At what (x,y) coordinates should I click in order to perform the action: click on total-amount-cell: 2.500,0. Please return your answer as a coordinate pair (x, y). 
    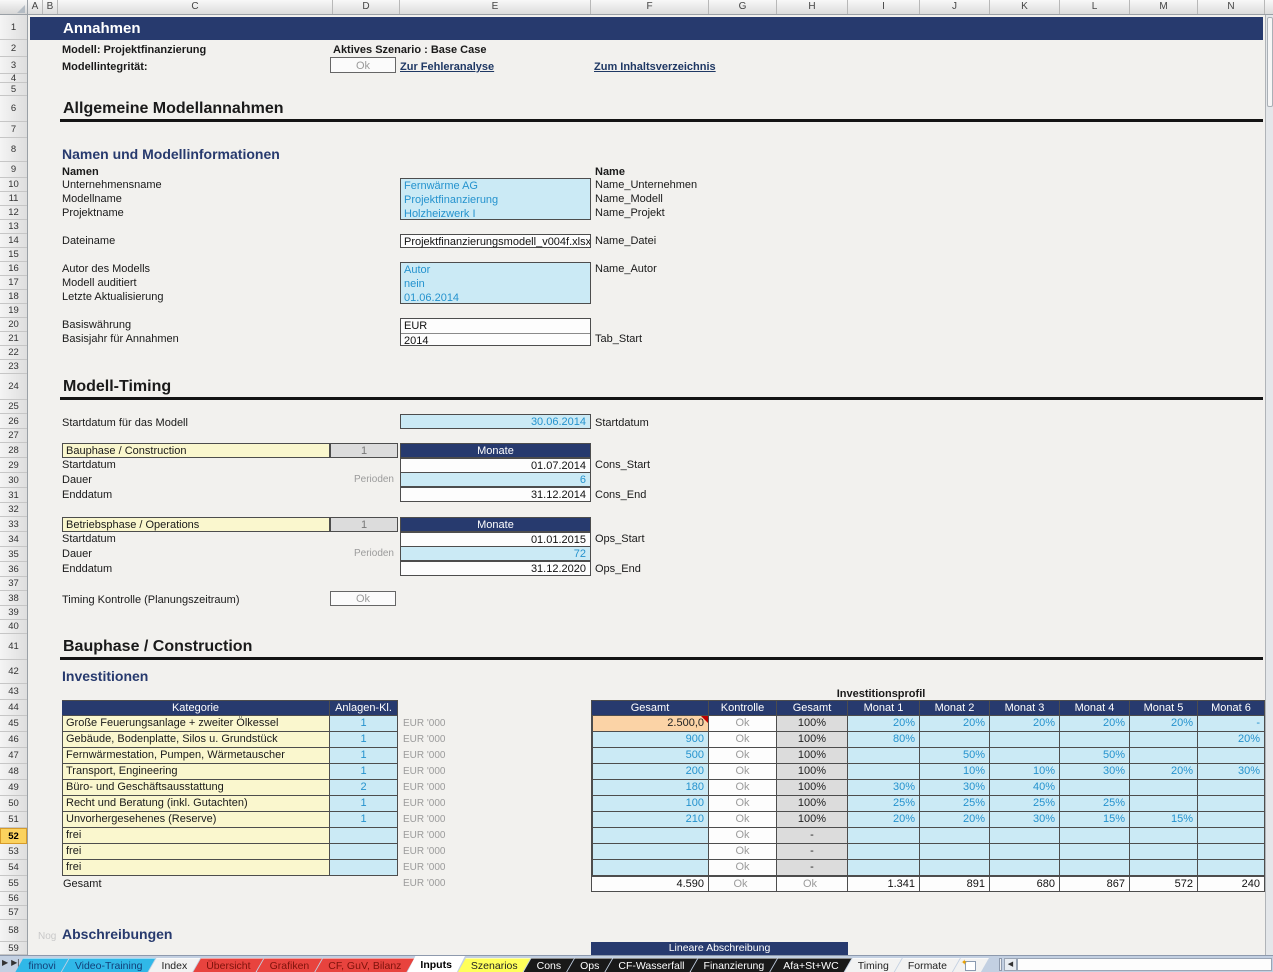
    Looking at the image, I should click on (650, 724).